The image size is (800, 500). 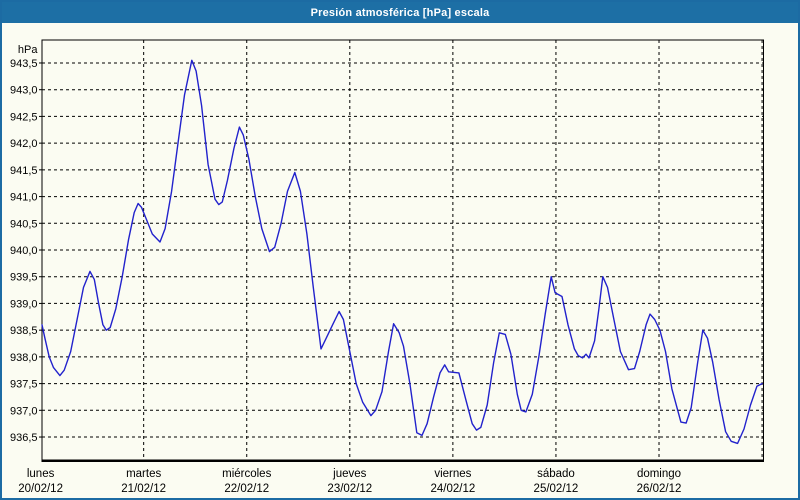 I want to click on y-tick-label: 938,0, so click(x=24, y=358).